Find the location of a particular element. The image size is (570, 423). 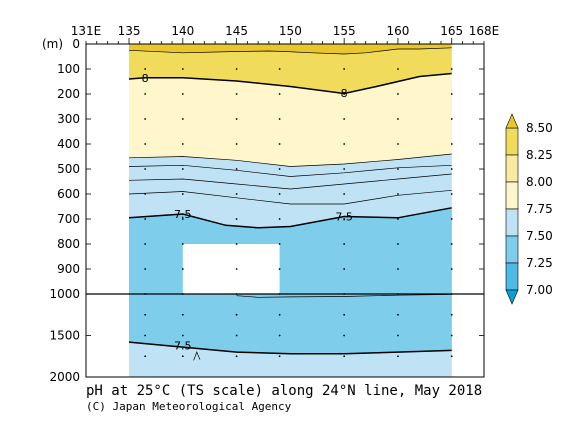

x-axis: 131E 135 140 145 150 155 160 165 168E is located at coordinates (285, 34).